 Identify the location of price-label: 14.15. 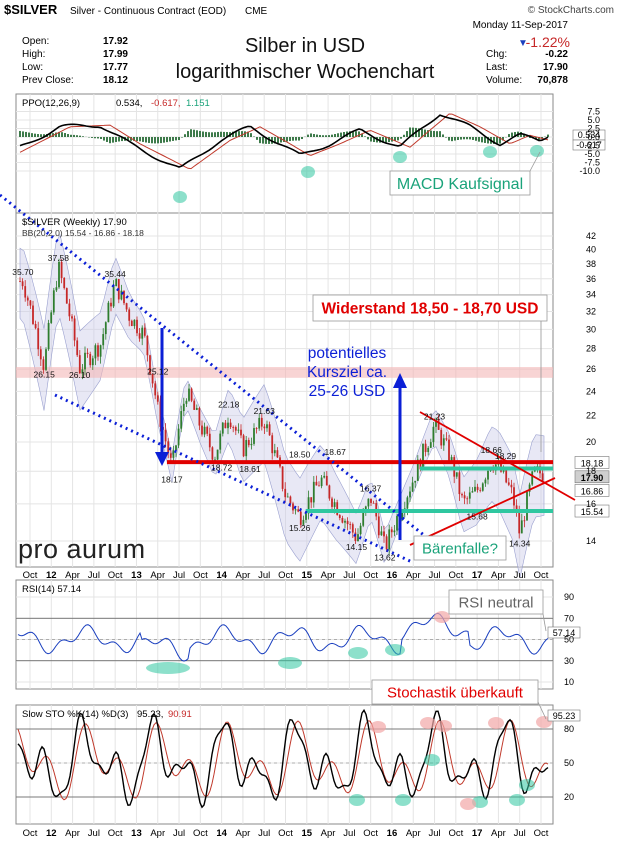
(357, 547).